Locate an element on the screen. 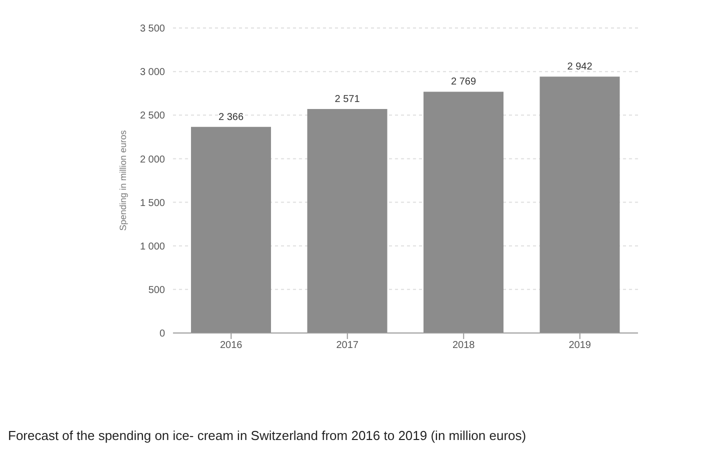 The height and width of the screenshot is (476, 721). x-tick-label: 2019 is located at coordinates (580, 346).